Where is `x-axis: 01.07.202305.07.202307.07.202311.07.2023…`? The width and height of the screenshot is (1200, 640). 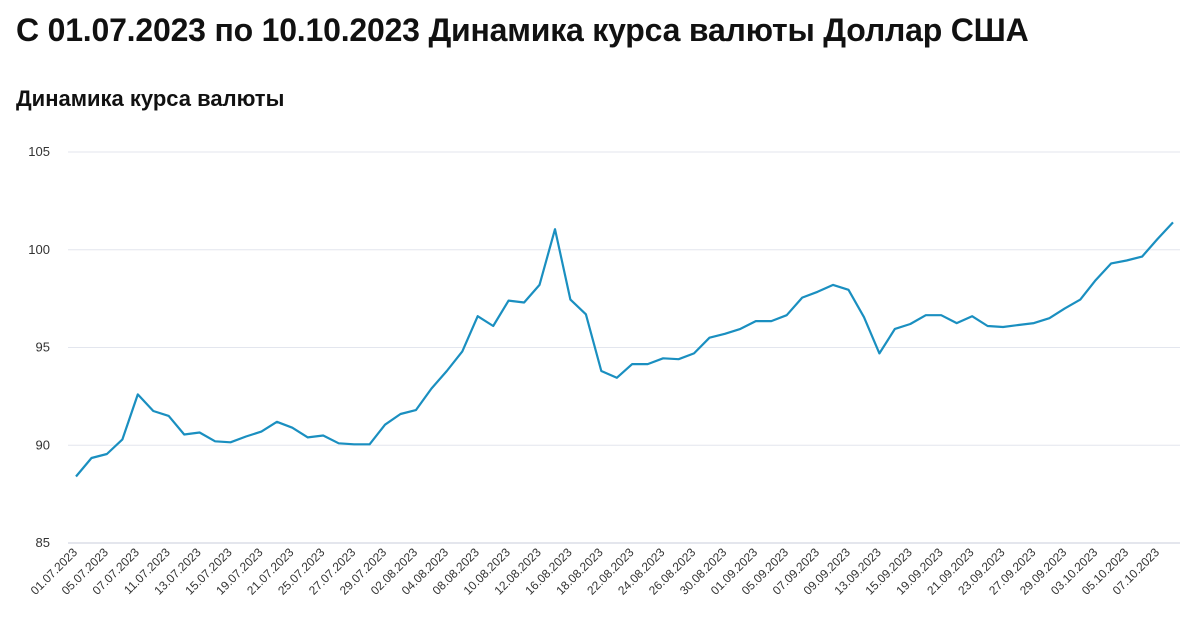
x-axis: 01.07.202305.07.202307.07.202311.07.2023… is located at coordinates (595, 571).